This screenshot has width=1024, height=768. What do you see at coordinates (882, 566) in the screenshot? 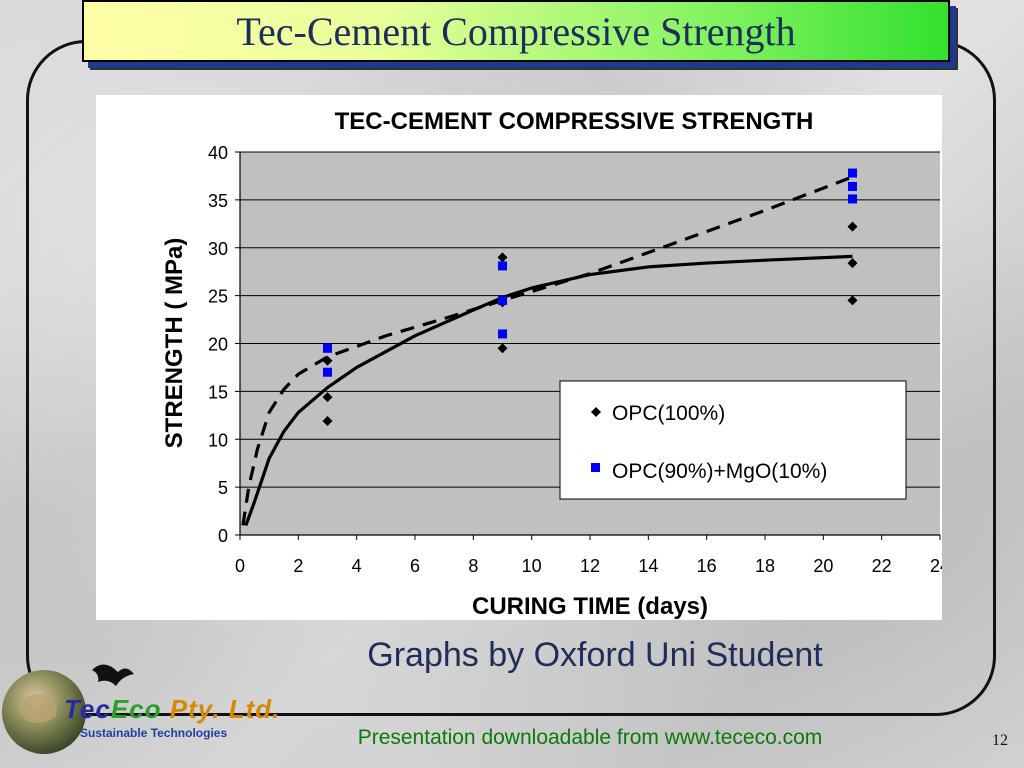
I see `x-tick-label: 22` at bounding box center [882, 566].